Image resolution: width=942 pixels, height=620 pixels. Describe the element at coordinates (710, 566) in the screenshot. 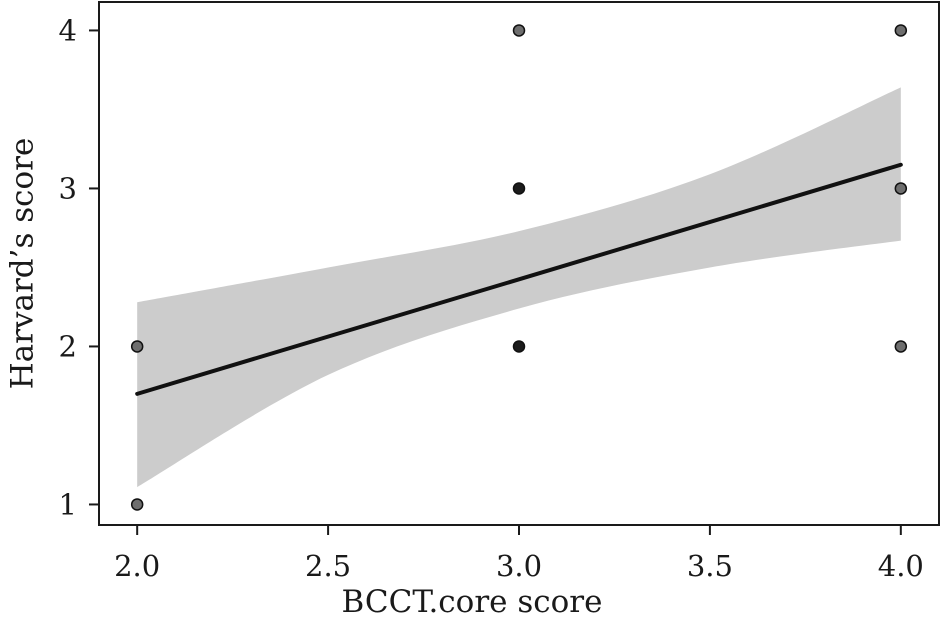

I see `x-tick-label: 3.5` at that location.